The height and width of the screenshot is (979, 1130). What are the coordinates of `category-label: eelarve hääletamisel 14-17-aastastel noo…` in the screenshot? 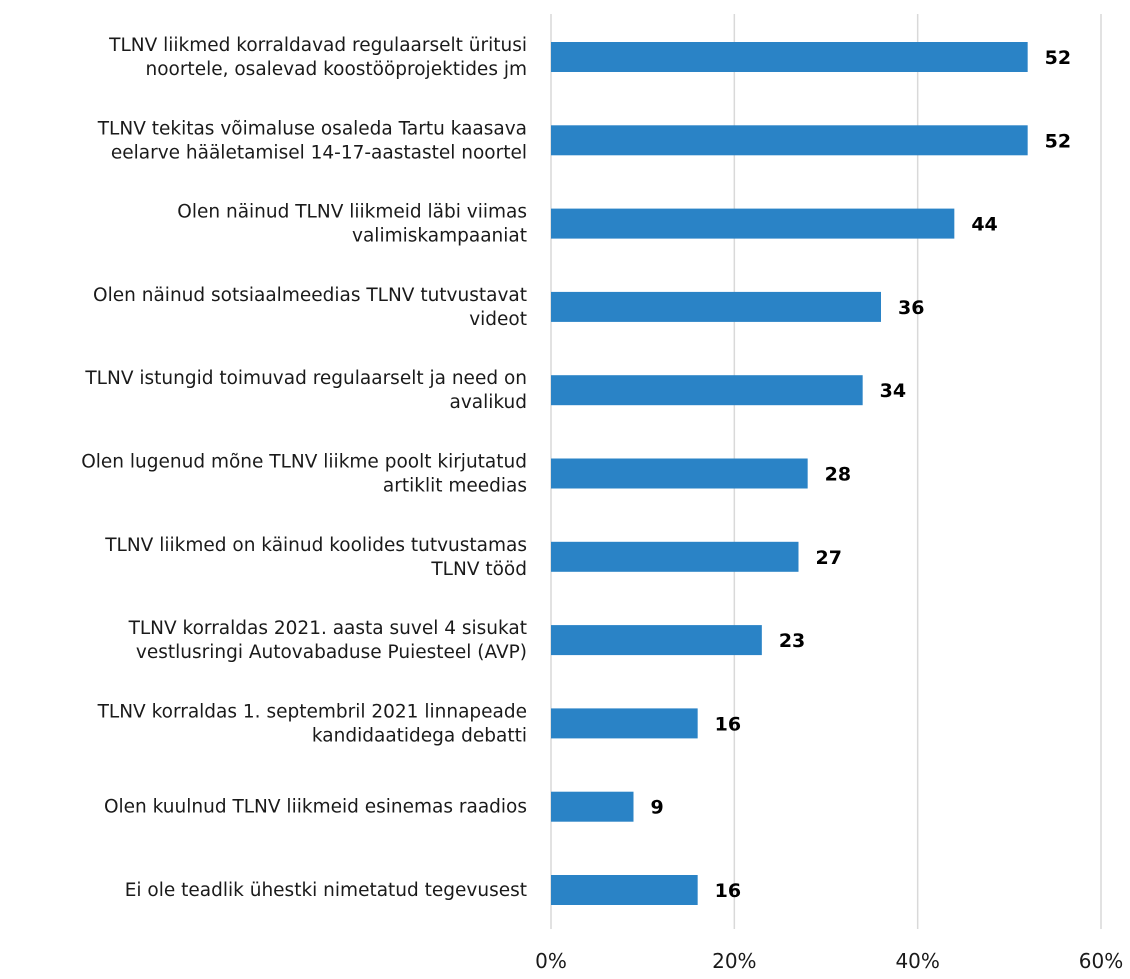 It's located at (319, 152).